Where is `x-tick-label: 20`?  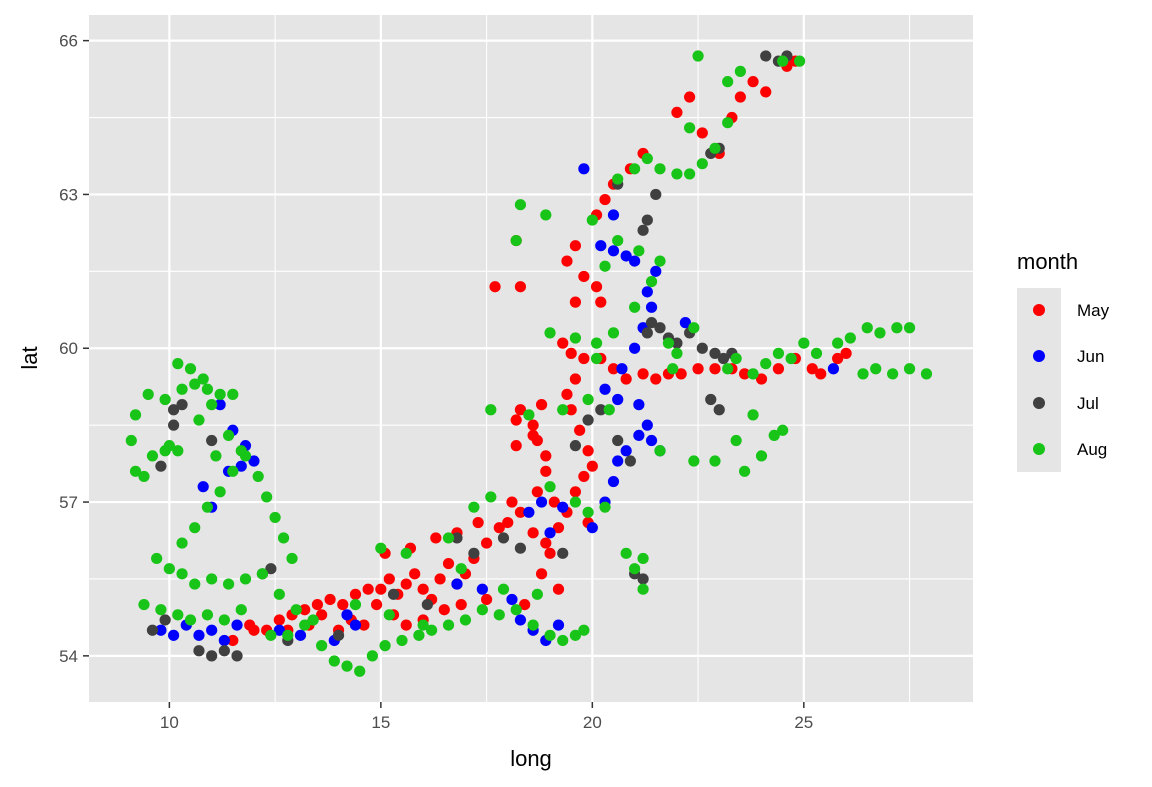 x-tick-label: 20 is located at coordinates (592, 722).